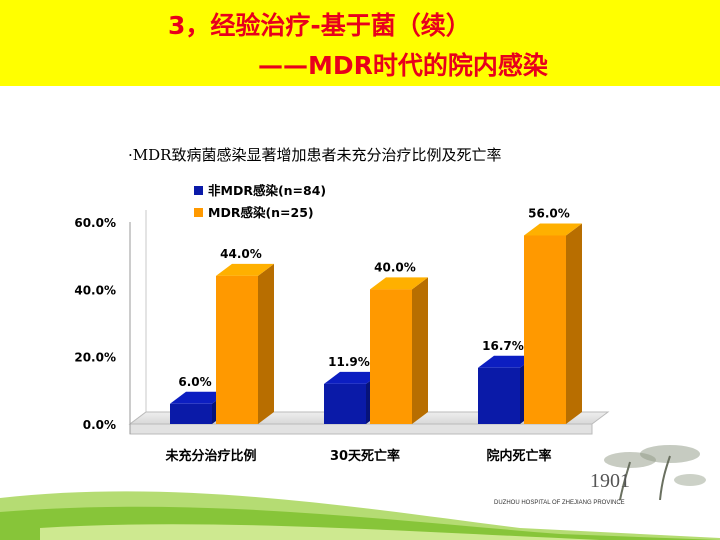 The image size is (720, 540). I want to click on slide-subtitle-line: ——MDR时代的院内感染, so click(403, 65).